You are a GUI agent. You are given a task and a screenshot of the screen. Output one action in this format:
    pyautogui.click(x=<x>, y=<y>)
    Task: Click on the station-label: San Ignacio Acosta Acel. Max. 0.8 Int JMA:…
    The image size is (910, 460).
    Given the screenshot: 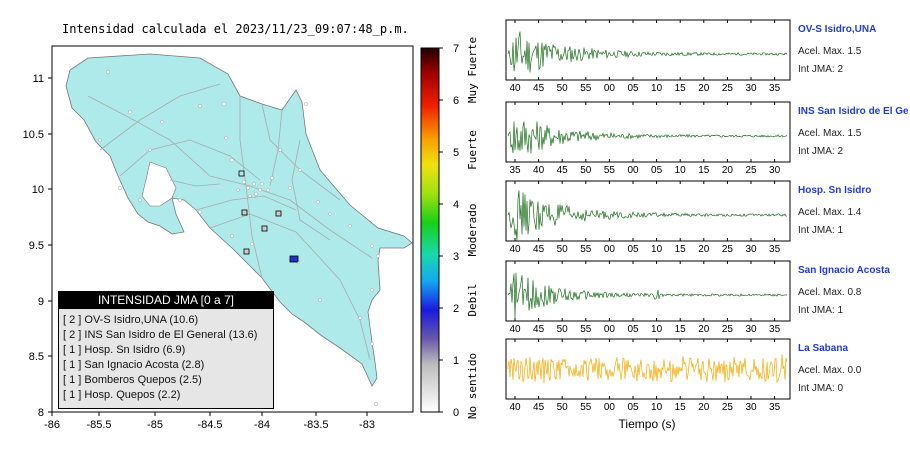 What is the action you would take?
    pyautogui.click(x=853, y=295)
    